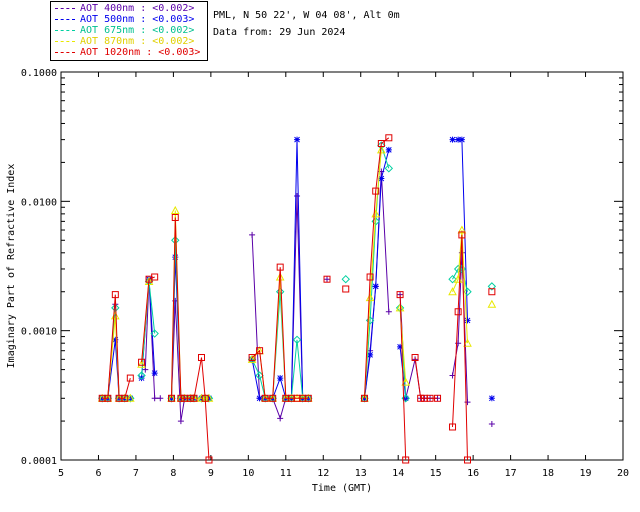 Image resolution: width=640 pixels, height=512 pixels. I want to click on y-tick-label: 0.0001, so click(39, 461).